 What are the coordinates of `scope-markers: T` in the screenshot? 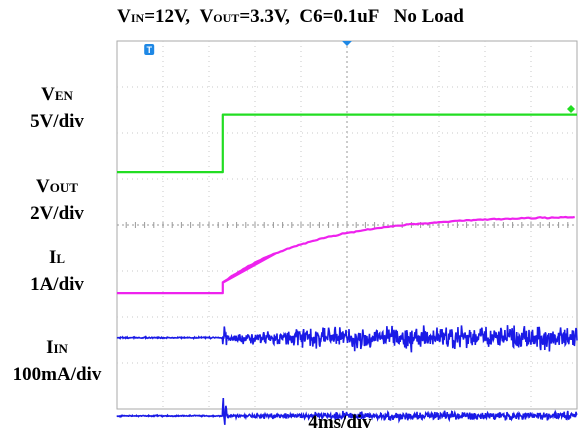 It's located at (359, 77).